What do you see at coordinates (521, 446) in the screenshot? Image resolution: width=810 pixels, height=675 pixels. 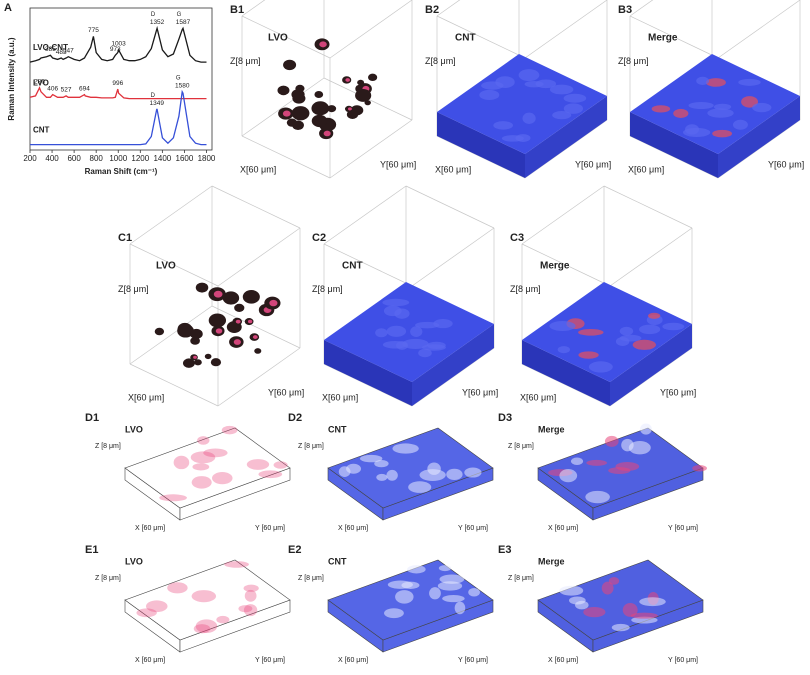 I see `axis-label-z: Z [8 μm]` at bounding box center [521, 446].